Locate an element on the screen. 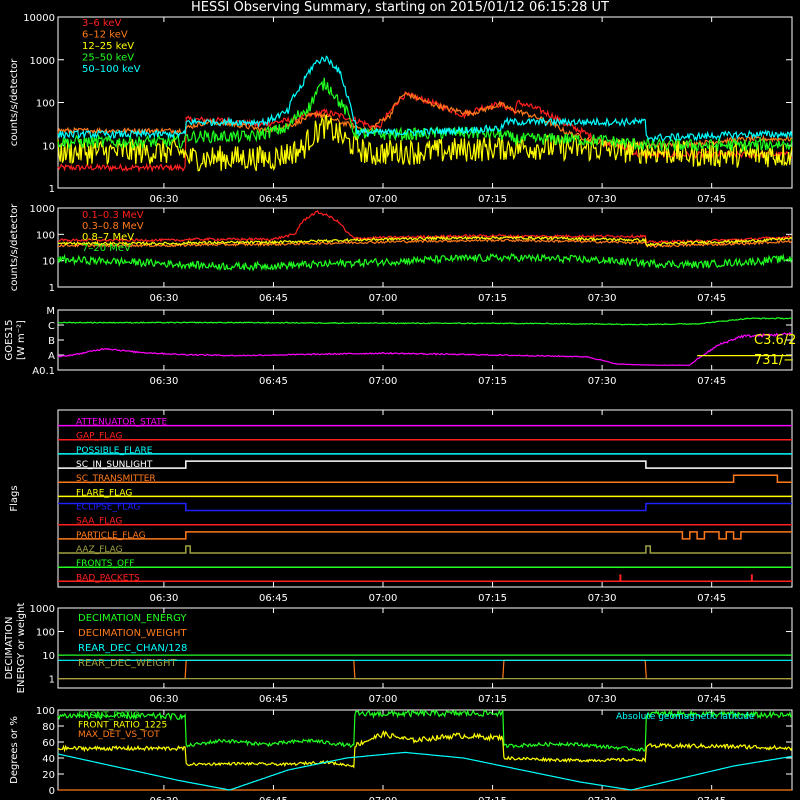 The height and width of the screenshot is (800, 800). y-tick-label: 20 is located at coordinates (48, 775).